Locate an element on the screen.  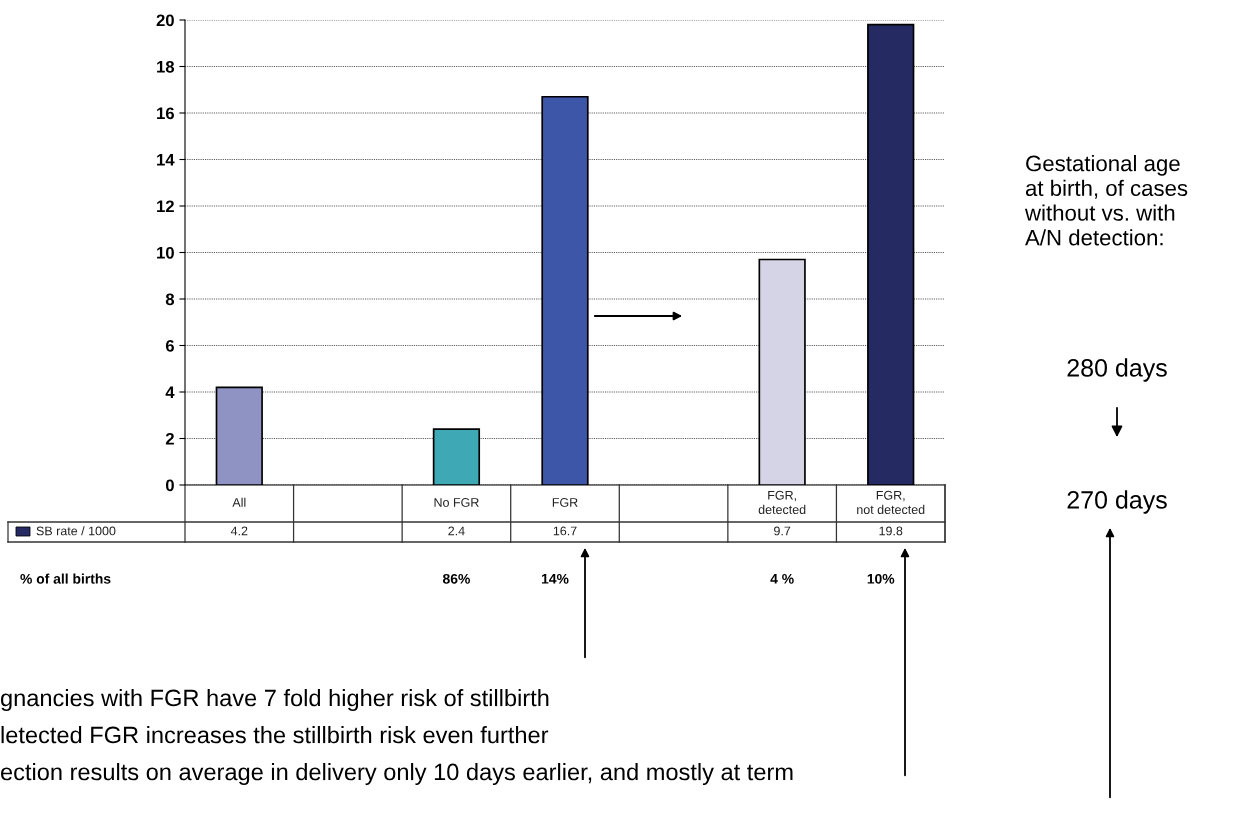
text: 280 days is located at coordinates (1117, 370).